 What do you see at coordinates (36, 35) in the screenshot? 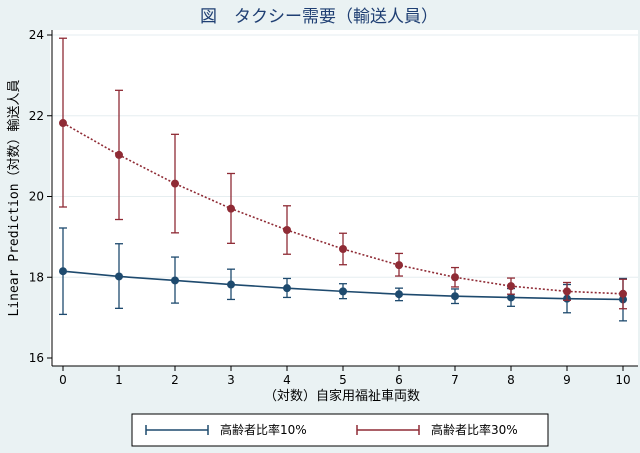
I see `y-tick-label: 24` at bounding box center [36, 35].